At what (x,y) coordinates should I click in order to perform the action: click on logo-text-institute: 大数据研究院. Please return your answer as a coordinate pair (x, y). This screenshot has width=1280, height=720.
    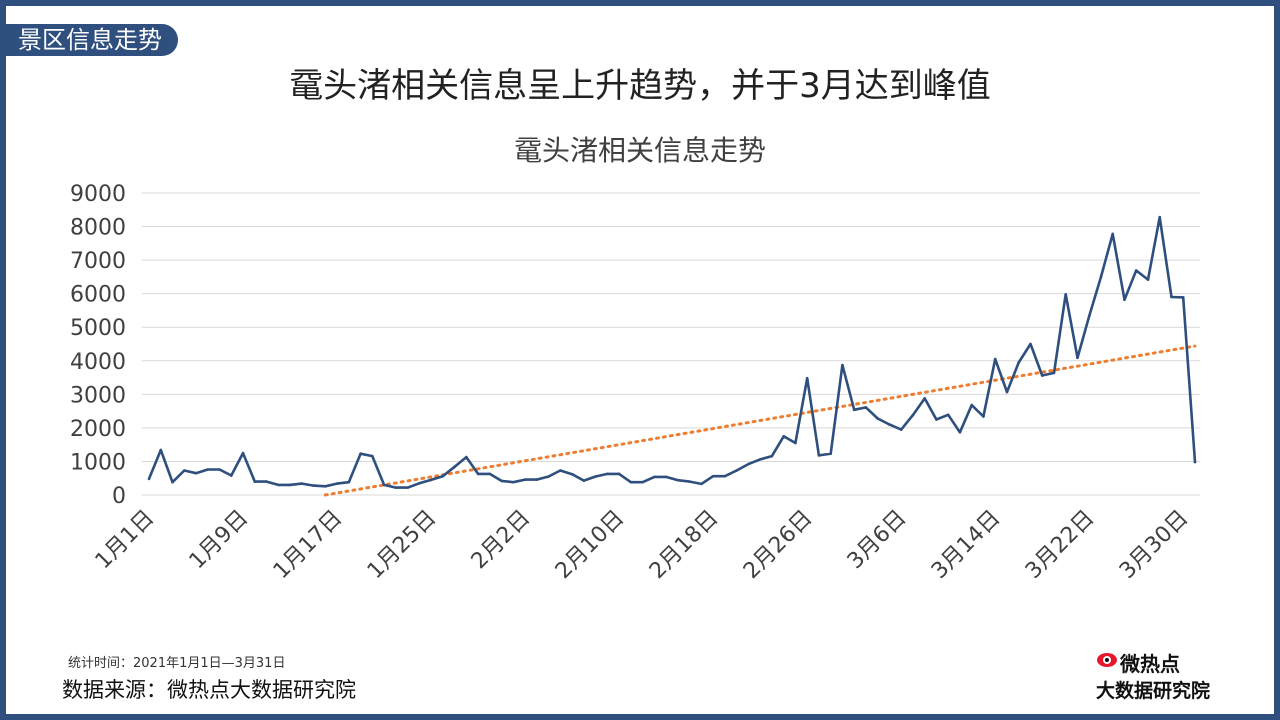
    Looking at the image, I should click on (1153, 691).